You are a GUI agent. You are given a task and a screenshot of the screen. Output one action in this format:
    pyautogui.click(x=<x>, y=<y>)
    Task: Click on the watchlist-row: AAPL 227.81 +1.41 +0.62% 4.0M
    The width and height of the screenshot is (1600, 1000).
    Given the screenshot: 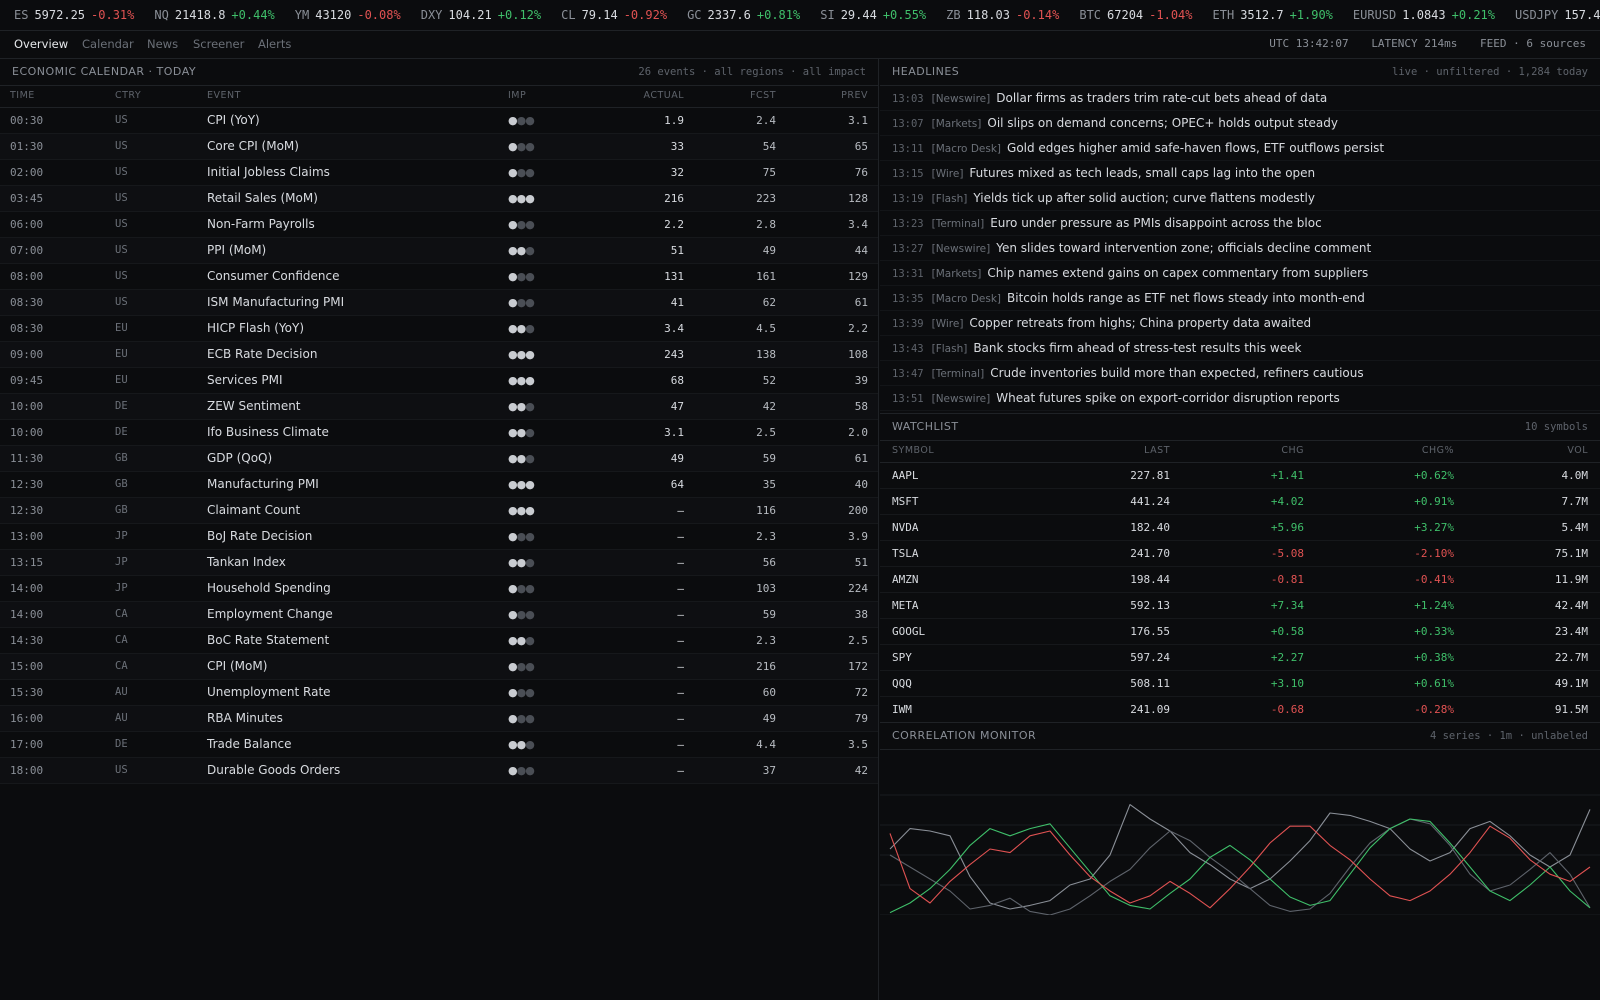 What is the action you would take?
    pyautogui.click(x=1240, y=476)
    